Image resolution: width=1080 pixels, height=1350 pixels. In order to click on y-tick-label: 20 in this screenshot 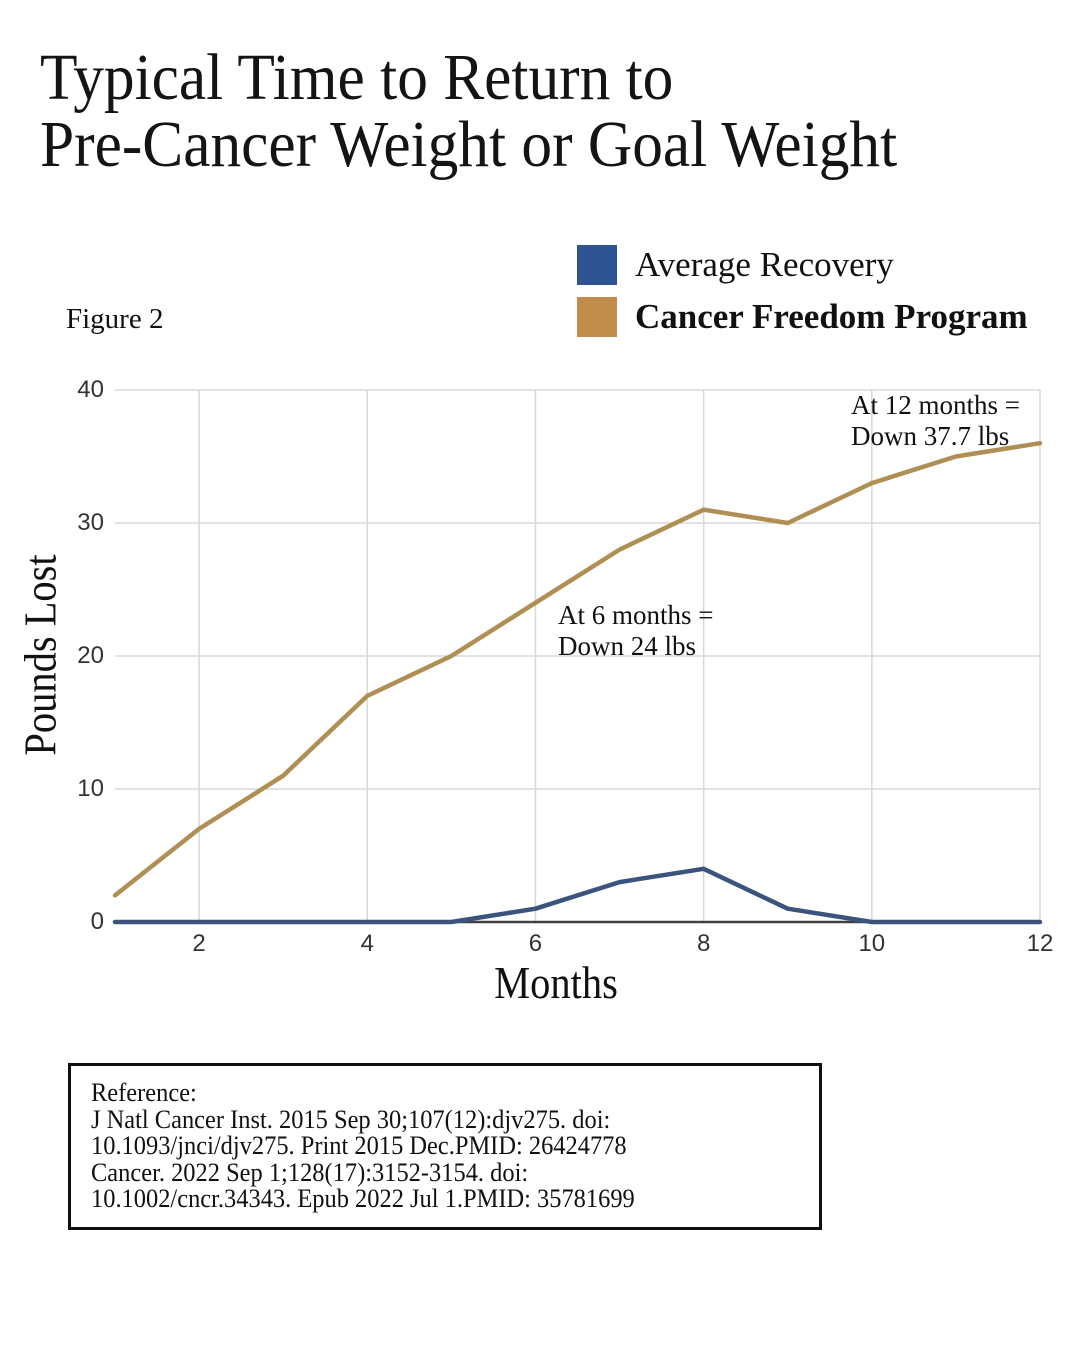, I will do `click(90, 655)`.